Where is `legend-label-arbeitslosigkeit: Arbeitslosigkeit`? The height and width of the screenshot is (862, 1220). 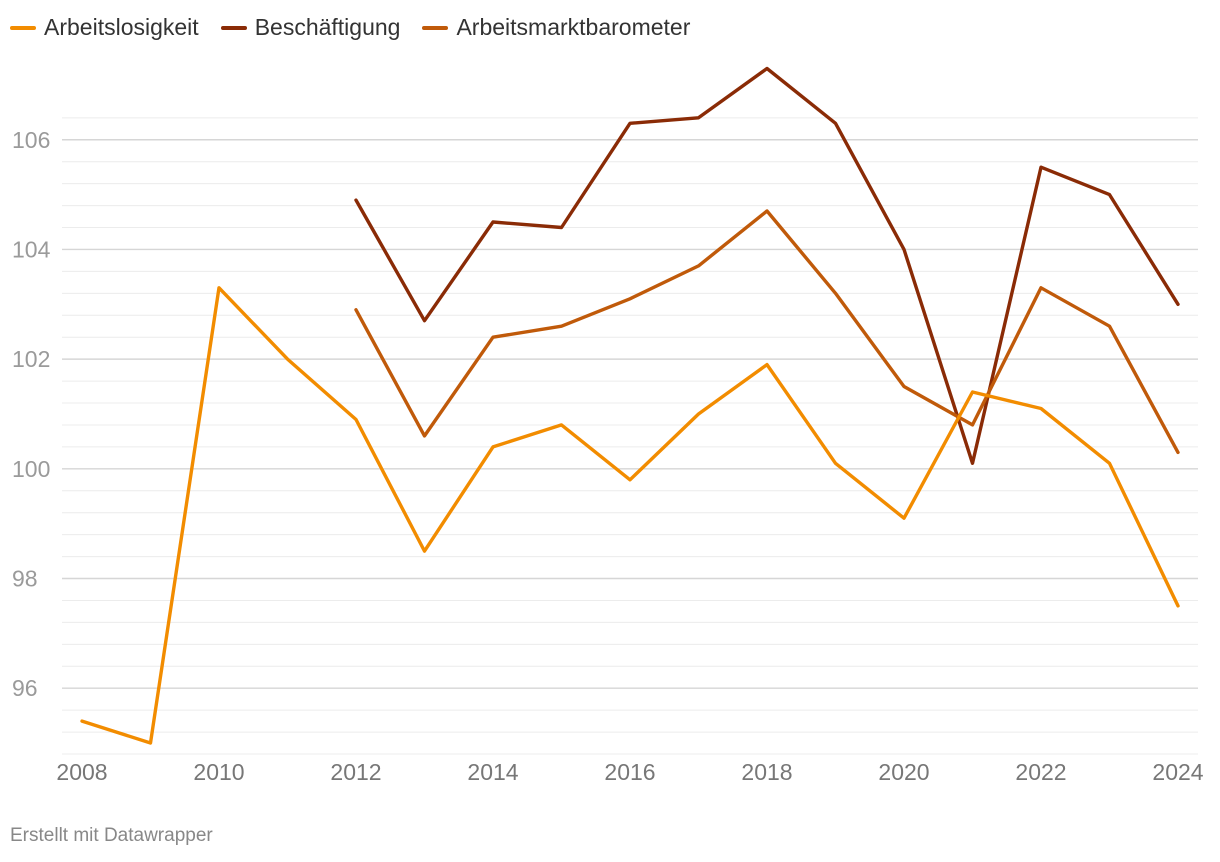
legend-label-arbeitslosigkeit: Arbeitslosigkeit is located at coordinates (121, 27).